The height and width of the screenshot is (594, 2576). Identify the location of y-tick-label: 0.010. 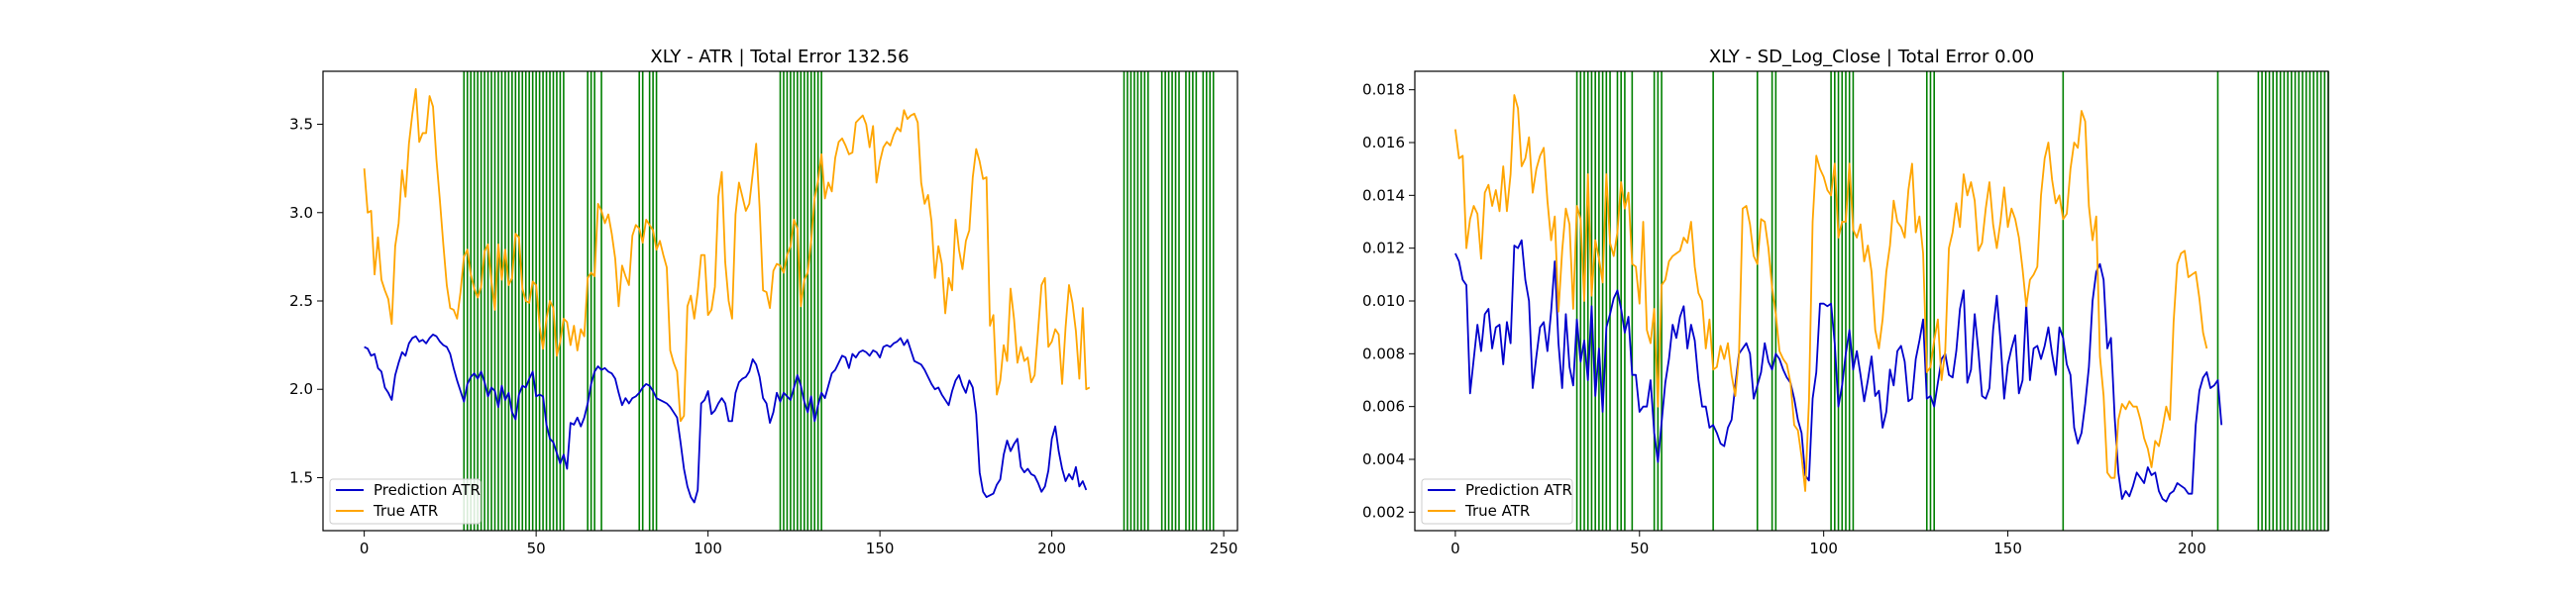
(1383, 301).